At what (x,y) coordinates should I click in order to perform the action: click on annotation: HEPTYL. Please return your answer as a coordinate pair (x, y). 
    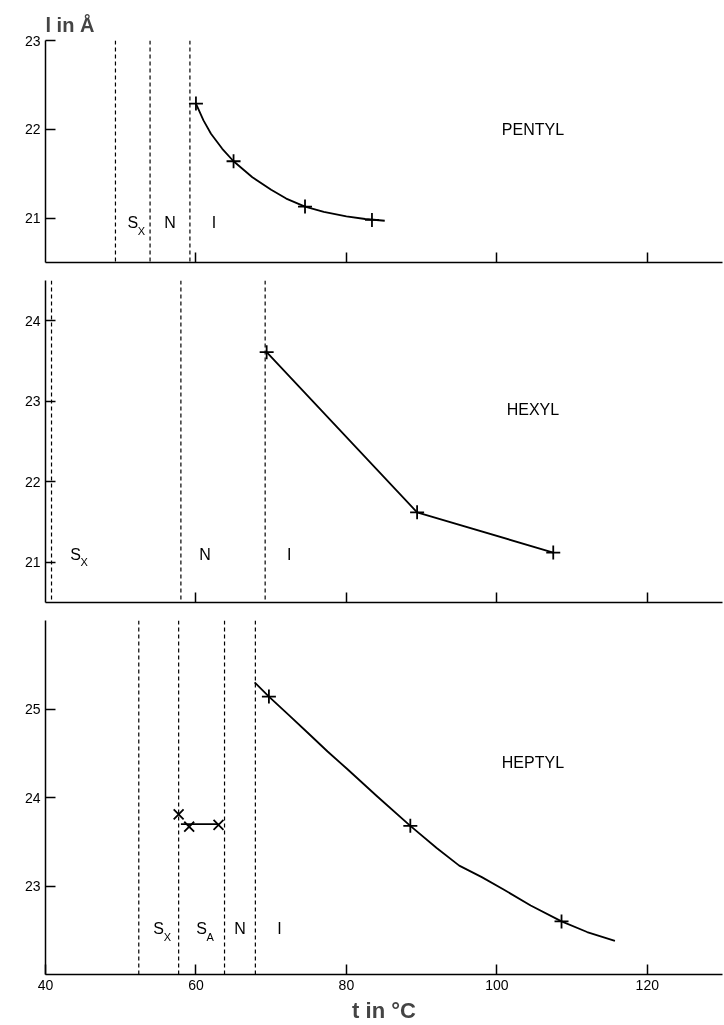
    Looking at the image, I should click on (533, 762).